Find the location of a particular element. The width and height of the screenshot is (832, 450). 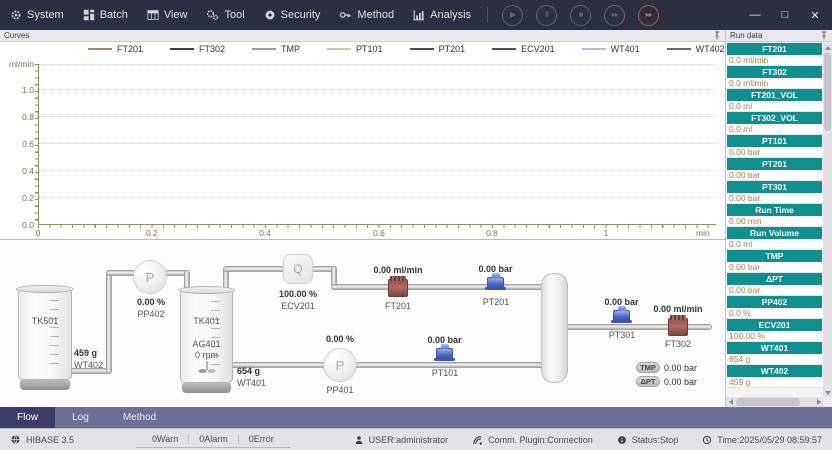

valve-ecv201: Q is located at coordinates (298, 269).